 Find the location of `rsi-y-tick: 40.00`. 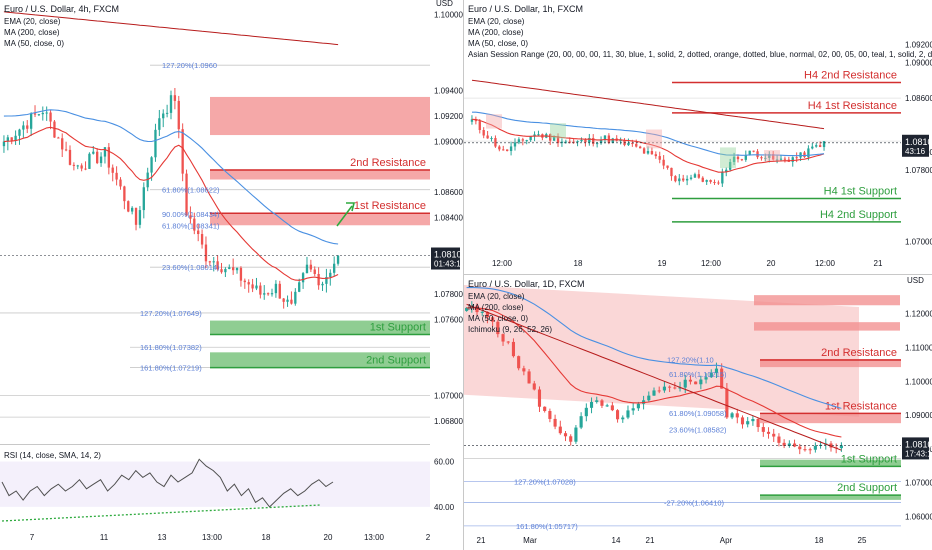

rsi-y-tick: 40.00 is located at coordinates (444, 507).